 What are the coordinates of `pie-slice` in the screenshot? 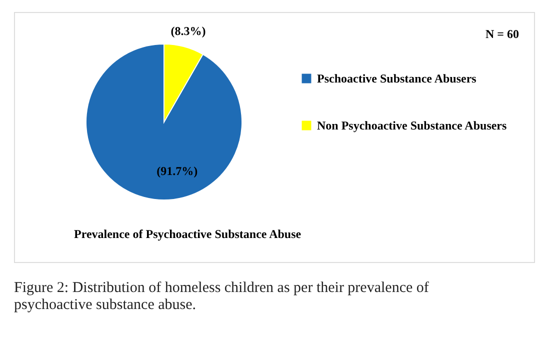 It's located at (164, 122).